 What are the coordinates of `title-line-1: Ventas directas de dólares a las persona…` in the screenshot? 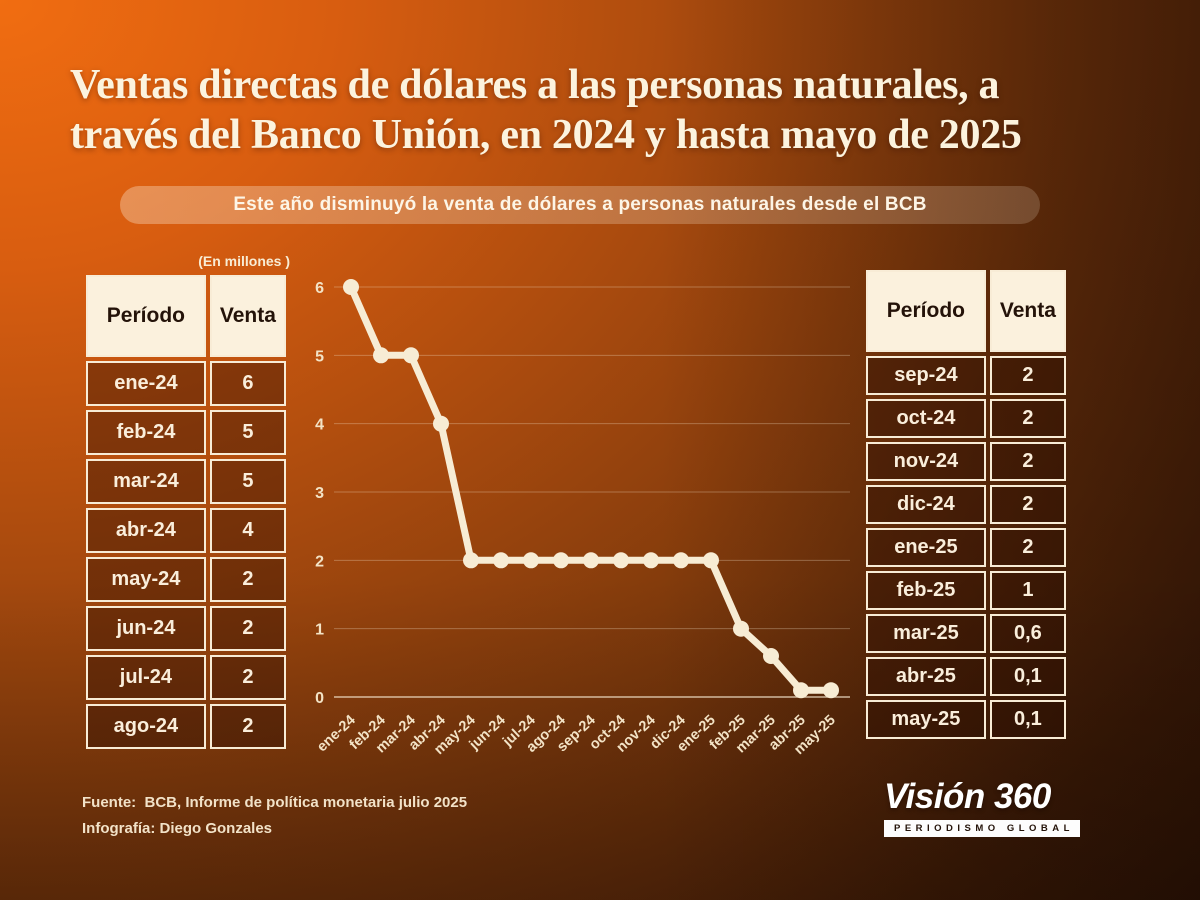 It's located at (535, 85).